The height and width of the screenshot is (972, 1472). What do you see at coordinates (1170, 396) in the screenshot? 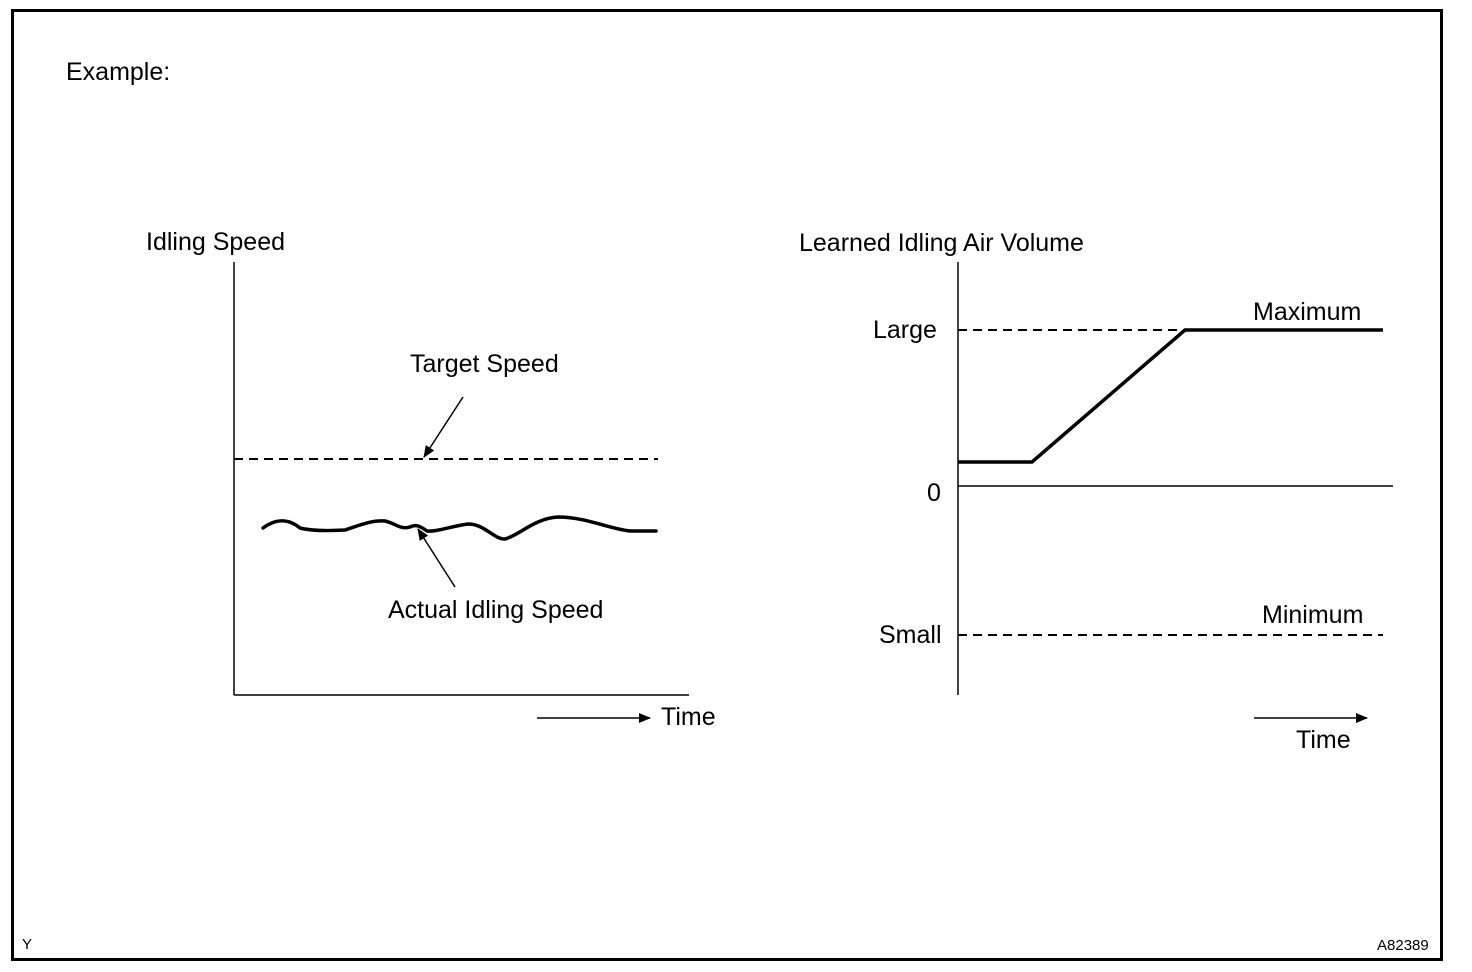
I see `learned-air-volume-line` at bounding box center [1170, 396].